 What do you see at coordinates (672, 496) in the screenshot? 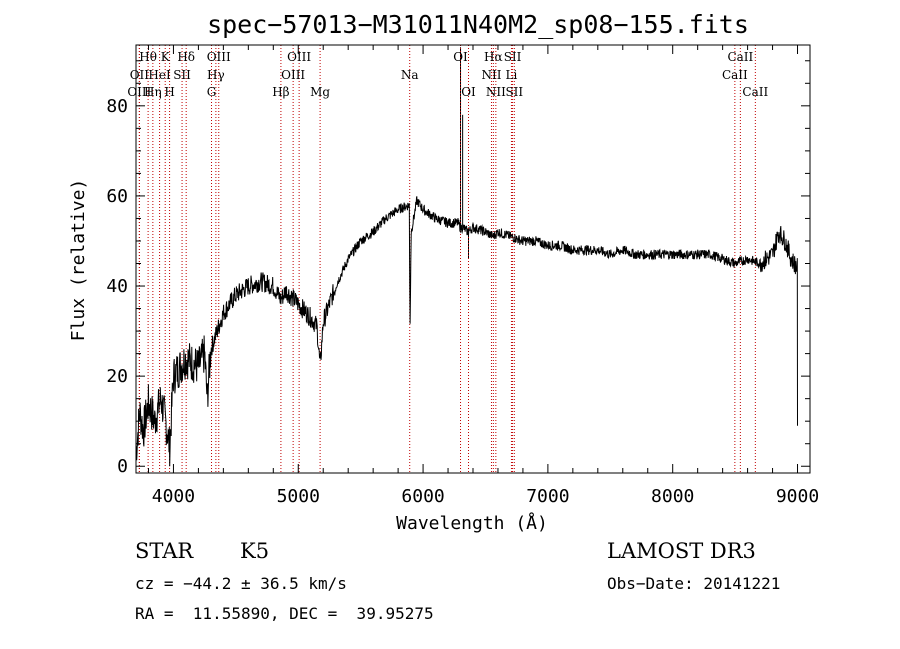
I see `x-tick-label: 8000` at bounding box center [672, 496].